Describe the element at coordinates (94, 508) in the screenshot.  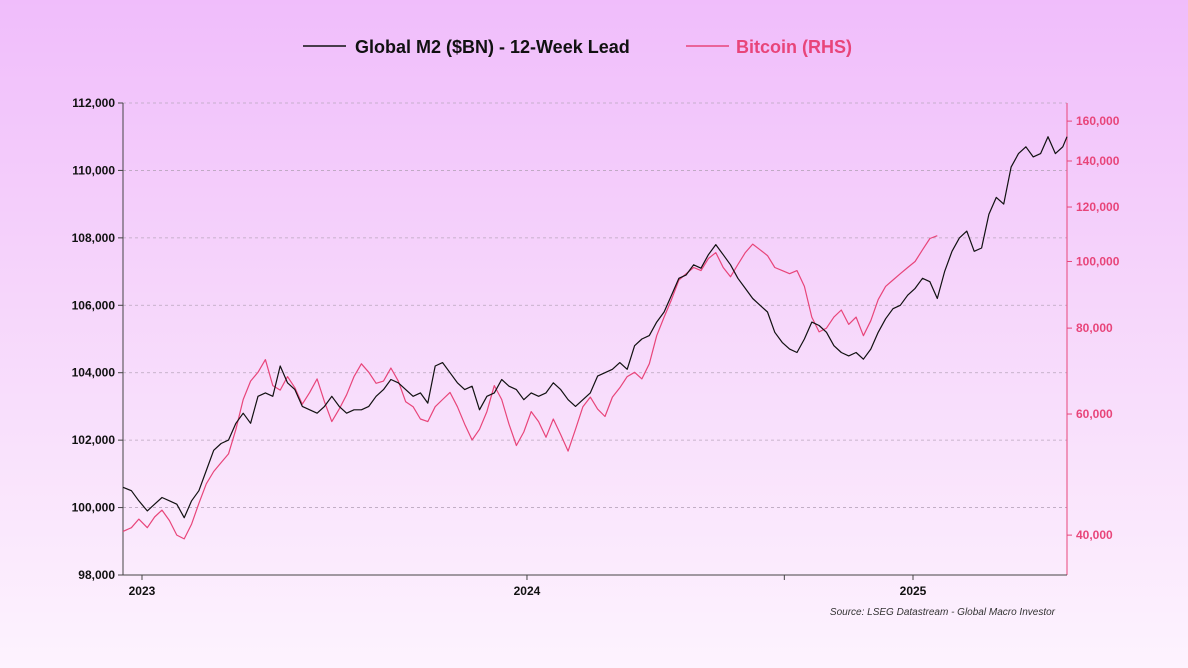
I see `left-tick-label: 100,000` at that location.